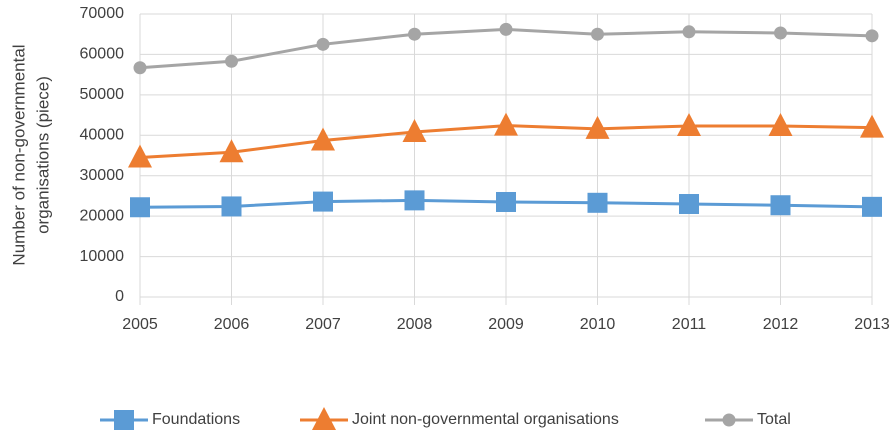 This screenshot has height=434, width=896. Describe the element at coordinates (102, 13) in the screenshot. I see `y-tick-label: 70000` at that location.